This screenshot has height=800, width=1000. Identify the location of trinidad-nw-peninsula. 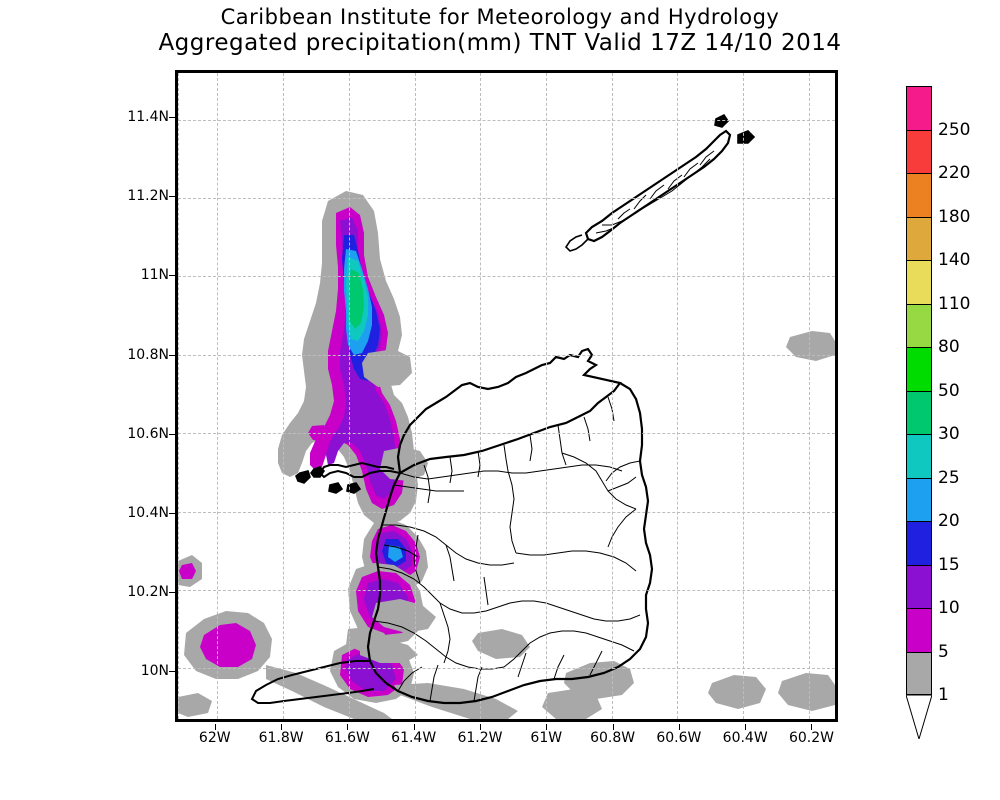
(359, 470).